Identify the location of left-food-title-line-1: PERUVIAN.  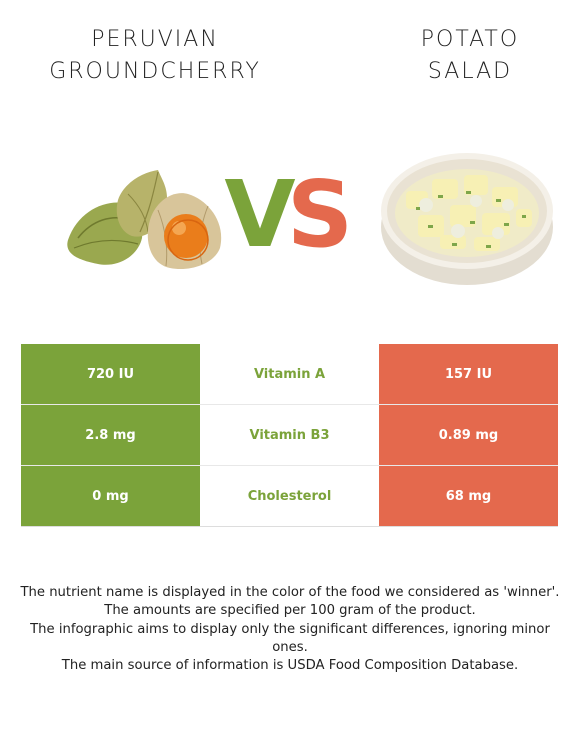
(155, 39).